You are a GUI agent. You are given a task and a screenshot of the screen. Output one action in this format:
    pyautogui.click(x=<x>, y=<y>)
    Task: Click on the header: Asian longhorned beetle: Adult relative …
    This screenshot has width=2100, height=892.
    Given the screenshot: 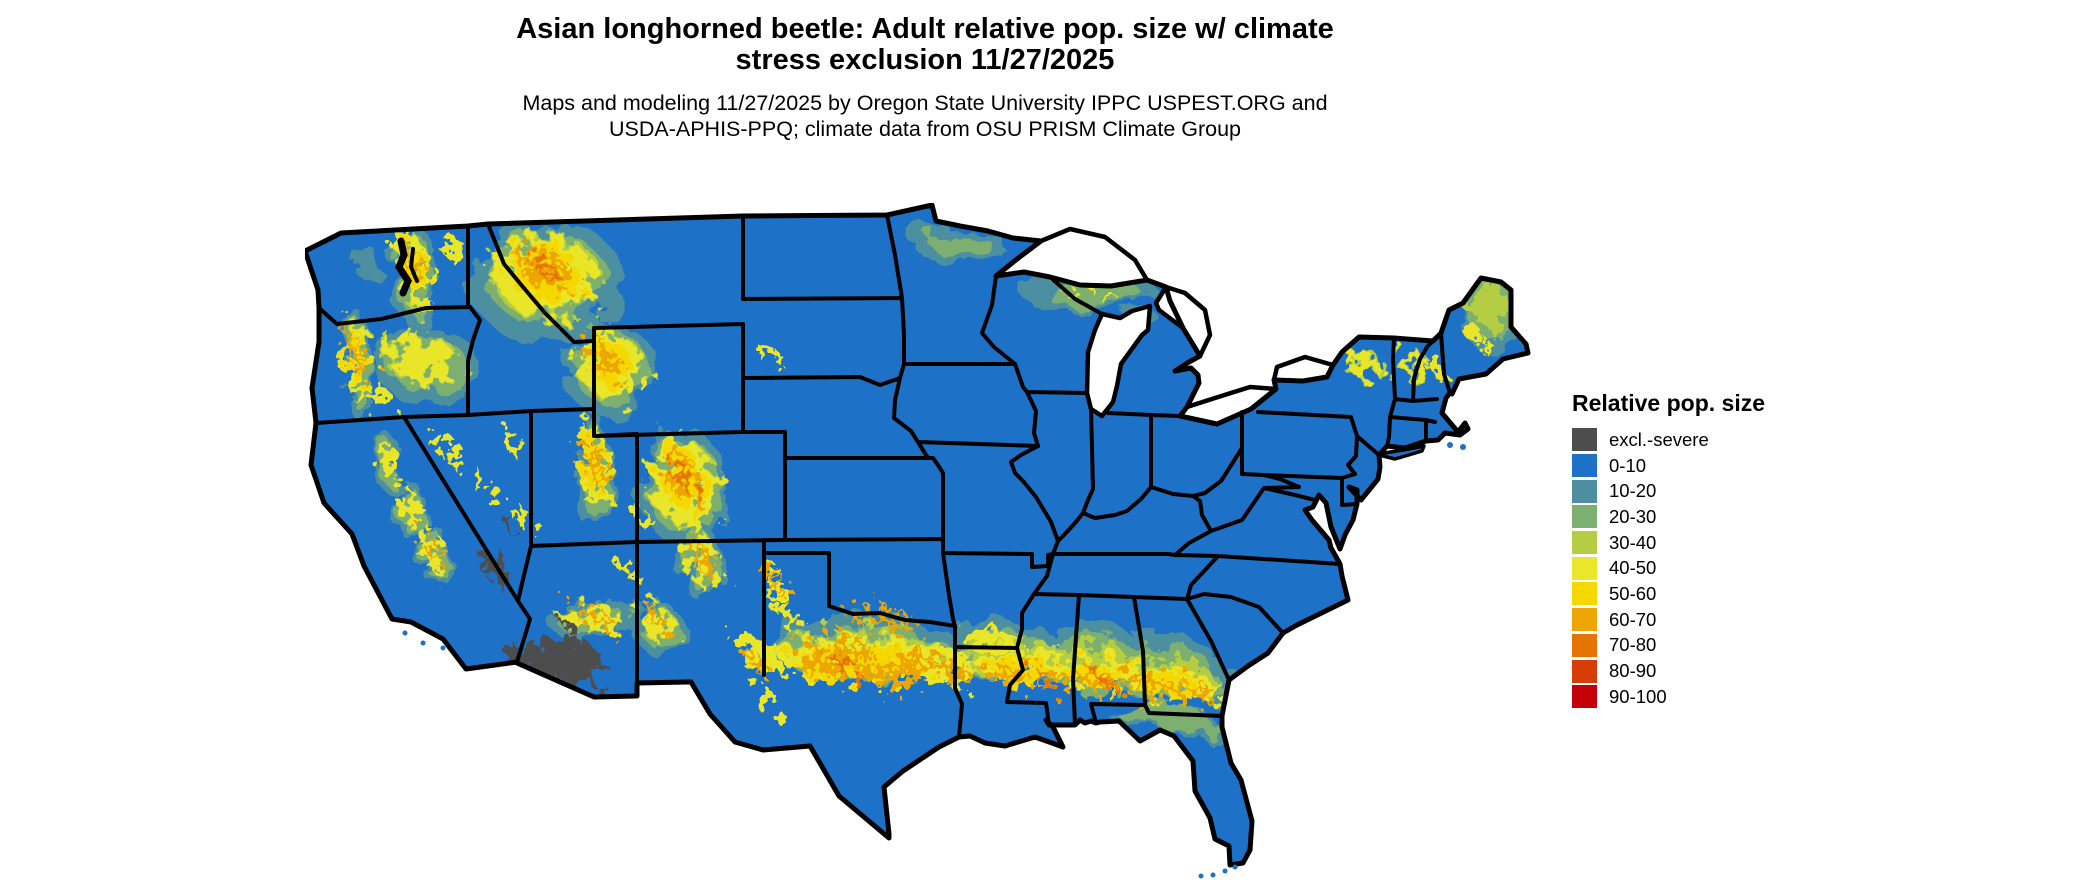 What is the action you would take?
    pyautogui.click(x=925, y=78)
    